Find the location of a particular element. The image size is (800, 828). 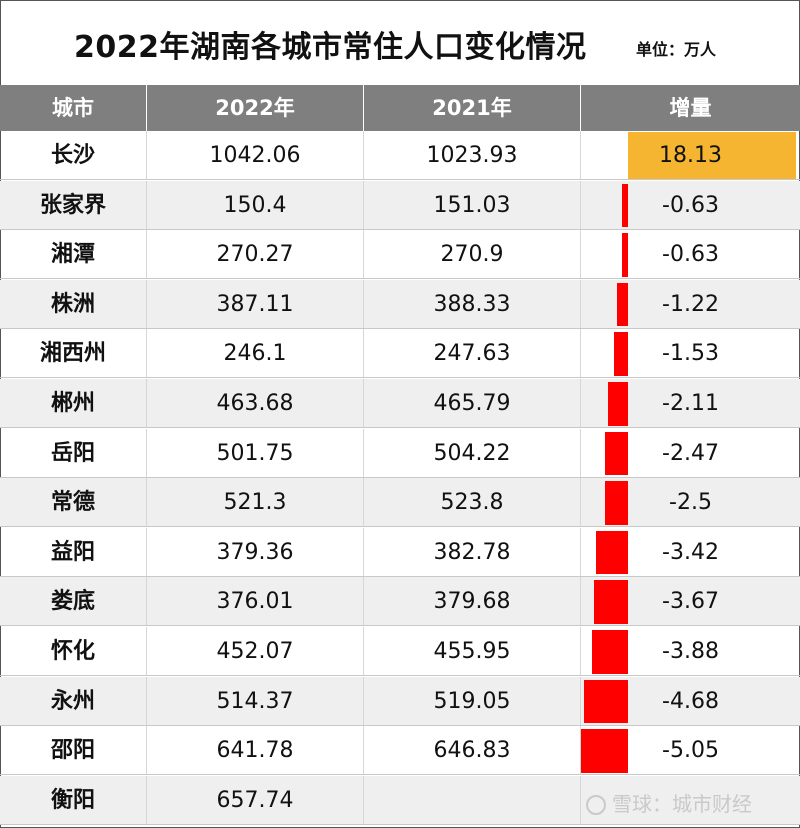

table-row: 湘西州 246.1 247.63 -1.53 is located at coordinates (400, 354).